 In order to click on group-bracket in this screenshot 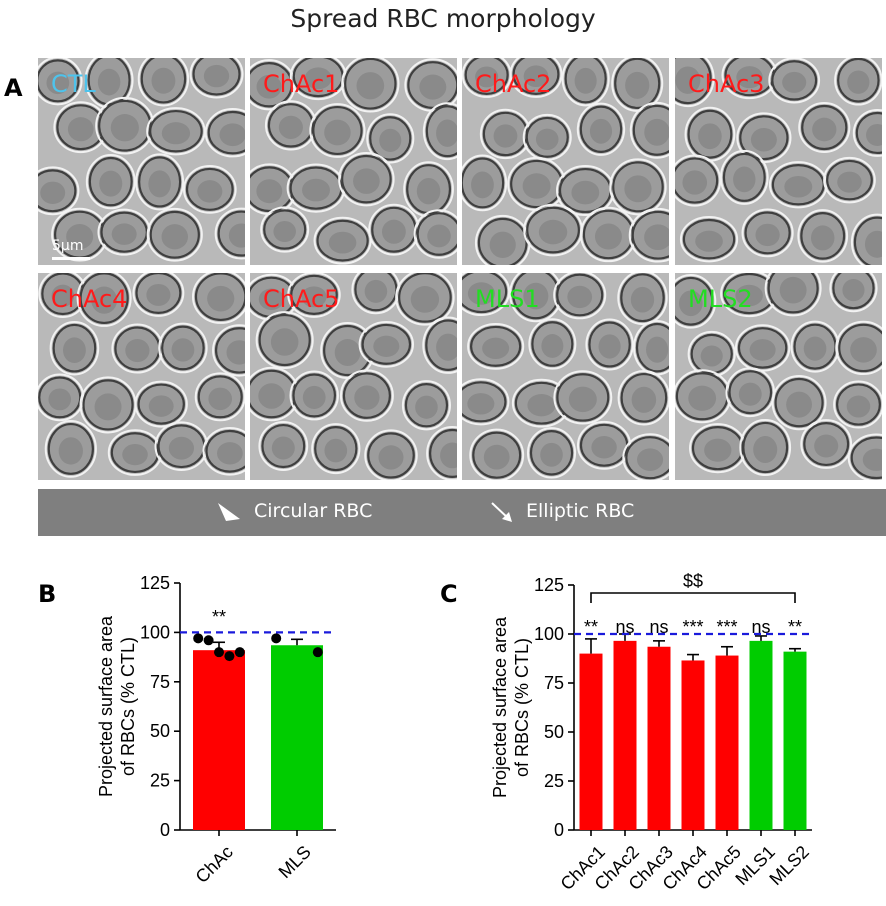, I will do `click(693, 597)`.